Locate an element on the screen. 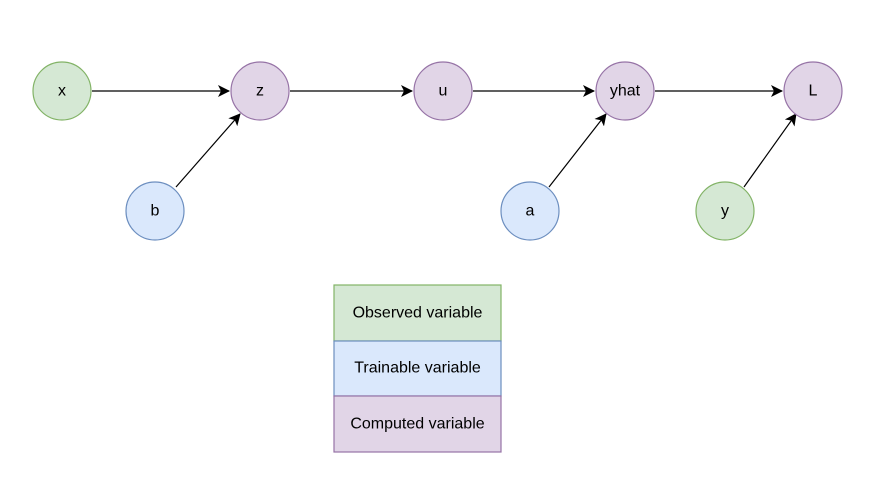 This screenshot has height=488, width=871. legend-item-computed: Computed variable is located at coordinates (417, 424).